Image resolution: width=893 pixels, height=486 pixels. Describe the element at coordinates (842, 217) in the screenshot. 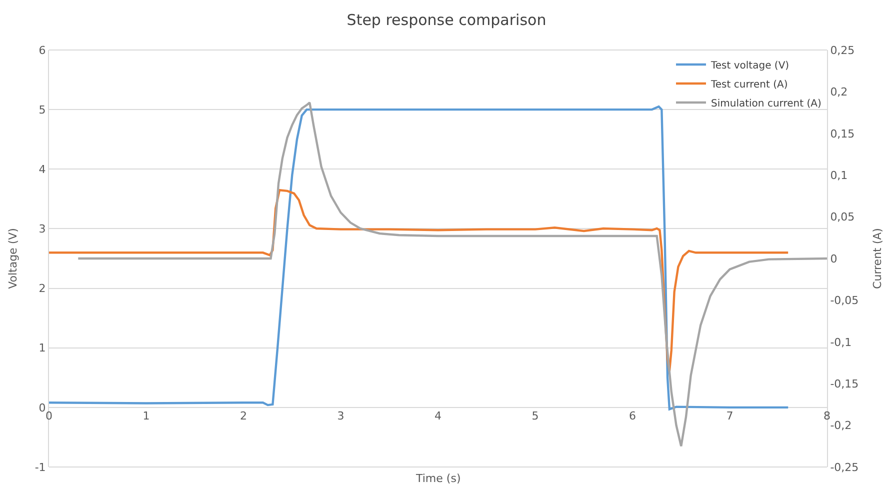

I see `y2-tick-label: 0,05` at that location.